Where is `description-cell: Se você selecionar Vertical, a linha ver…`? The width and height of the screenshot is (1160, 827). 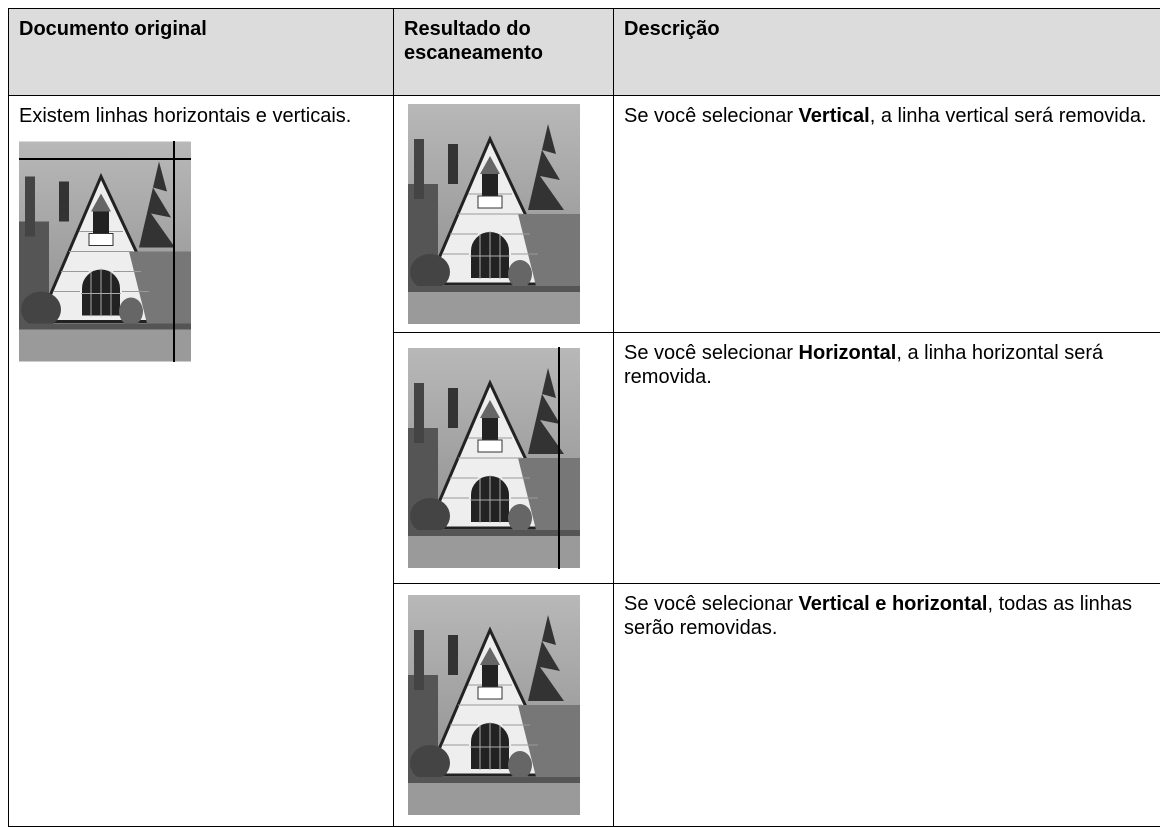 description-cell: Se você selecionar Vertical, a linha ver… is located at coordinates (887, 214).